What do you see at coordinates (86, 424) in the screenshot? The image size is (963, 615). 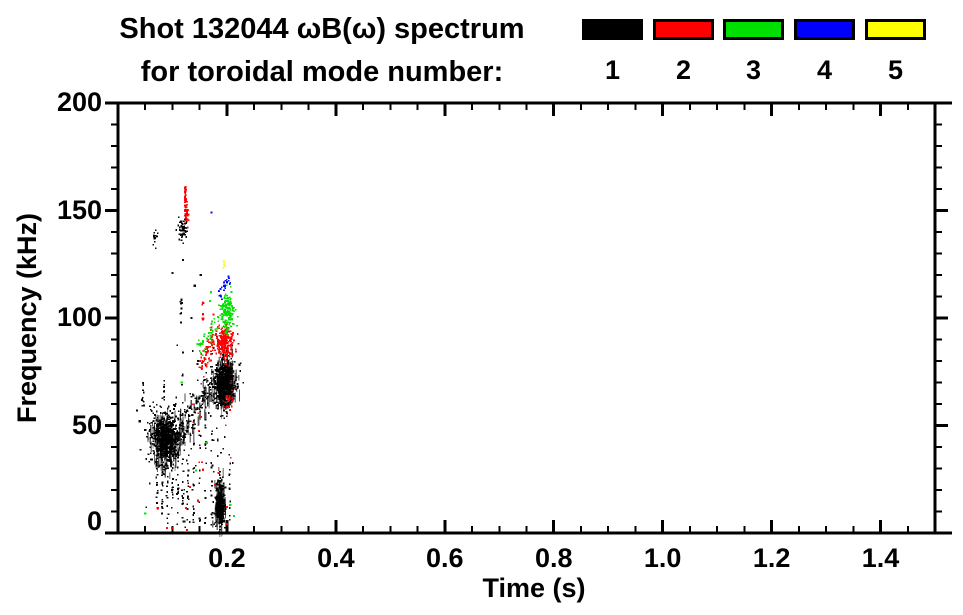 I see `y-tick-label: 50` at bounding box center [86, 424].